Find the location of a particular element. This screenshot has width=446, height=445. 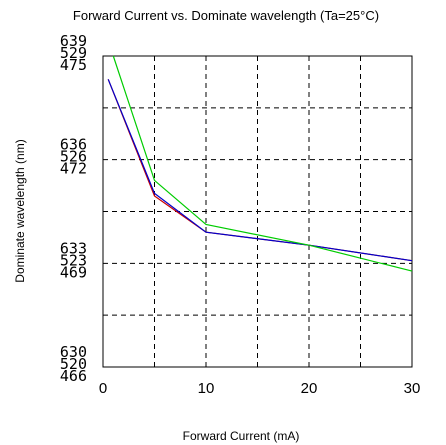

y-tick-label: 466 is located at coordinates (73, 376).